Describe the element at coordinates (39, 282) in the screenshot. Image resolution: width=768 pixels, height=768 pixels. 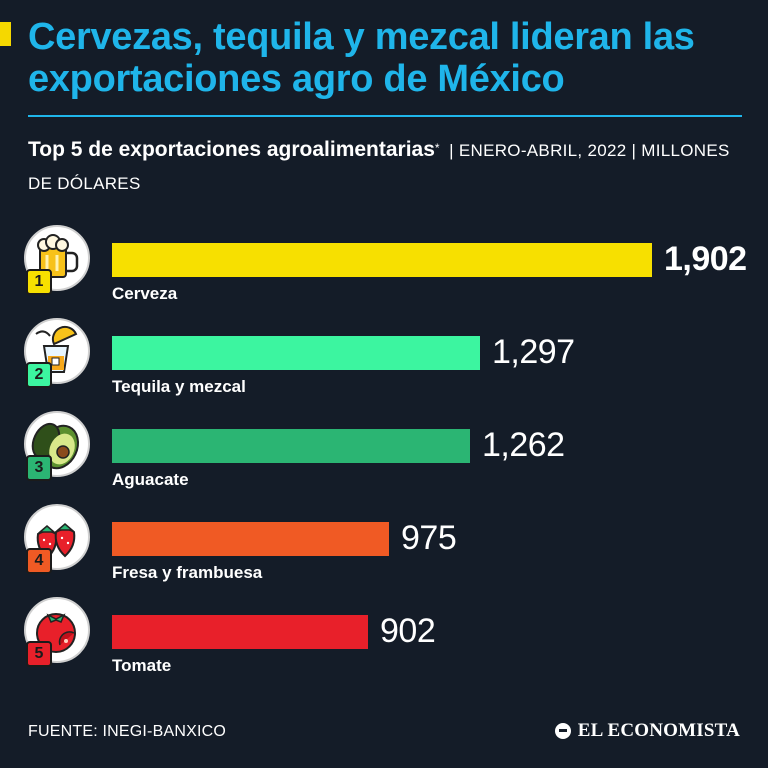
I see `rank-badge: 1` at that location.